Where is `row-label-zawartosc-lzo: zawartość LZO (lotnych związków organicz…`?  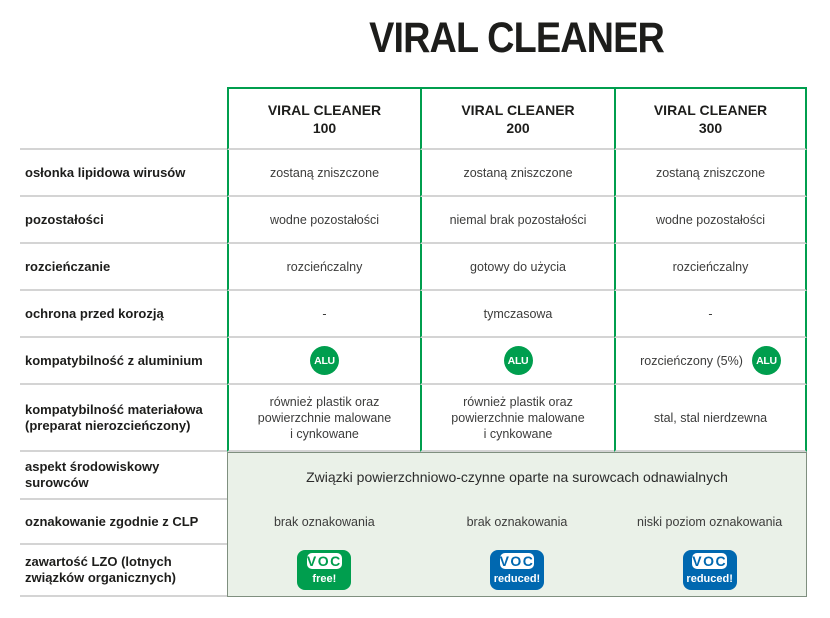 row-label-zawartosc-lzo: zawartość LZO (lotnych związków organicz… is located at coordinates (123, 571).